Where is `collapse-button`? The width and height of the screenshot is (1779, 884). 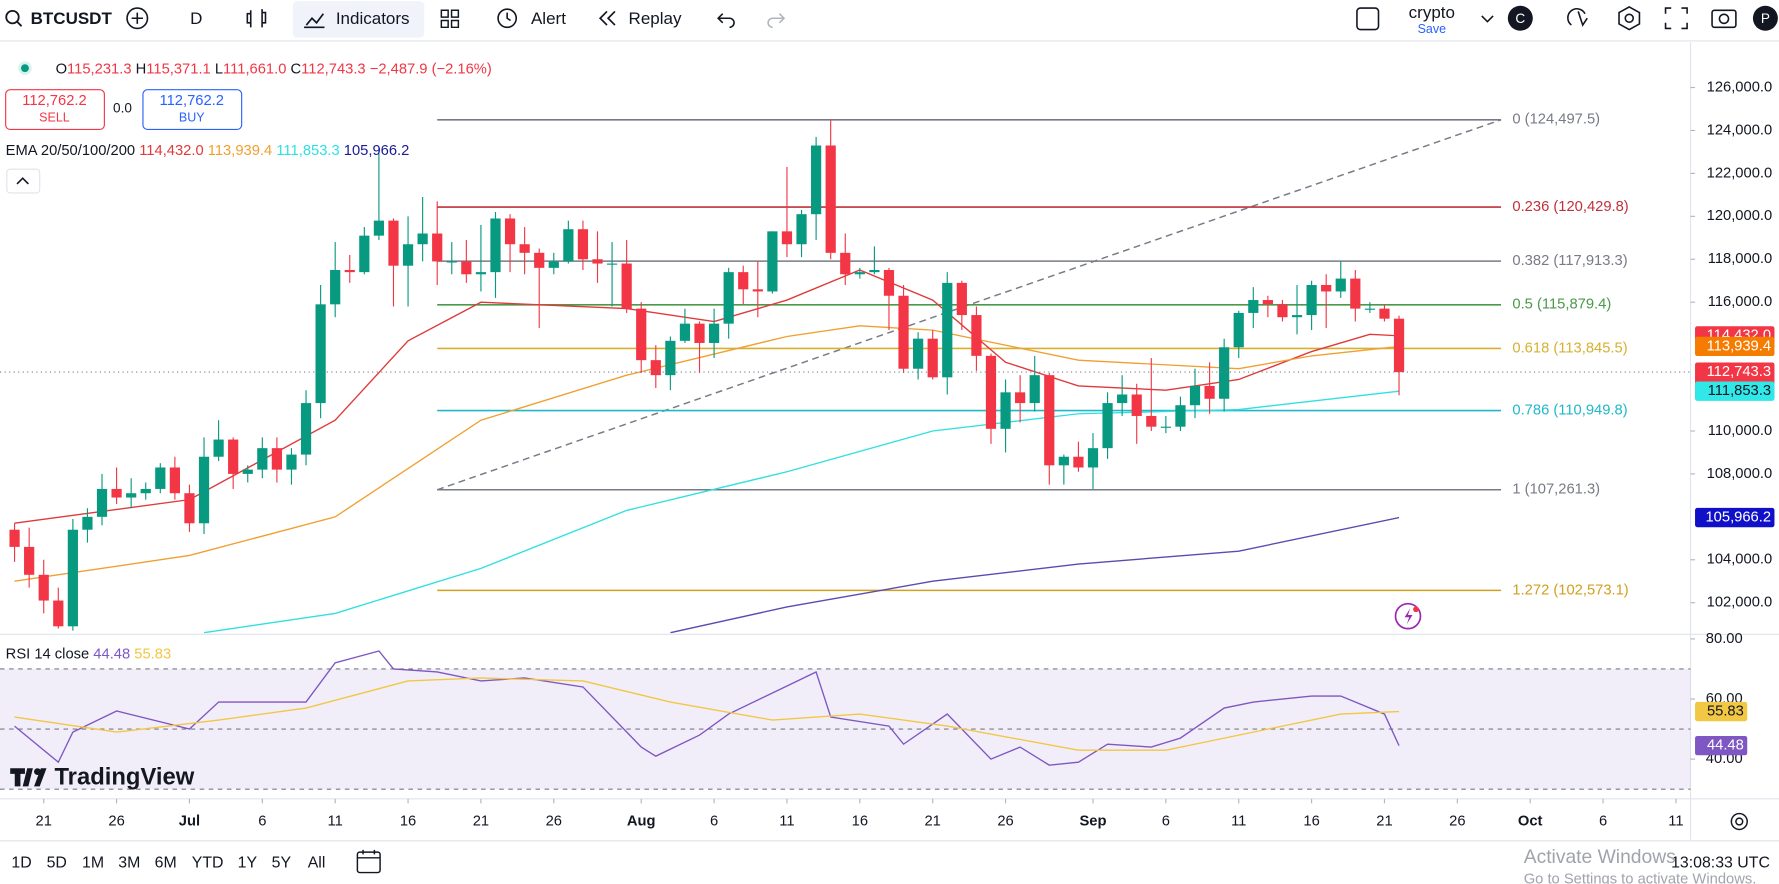
collapse-button is located at coordinates (23, 181).